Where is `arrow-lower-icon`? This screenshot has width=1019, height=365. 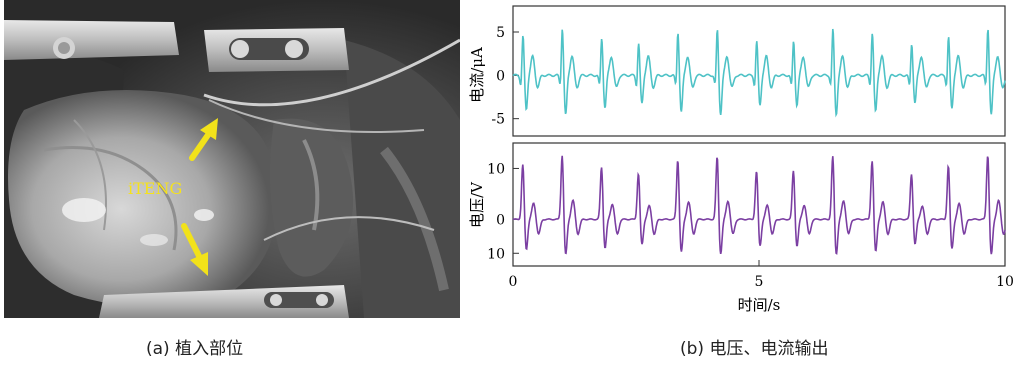
arrow-lower-icon is located at coordinates (194, 249).